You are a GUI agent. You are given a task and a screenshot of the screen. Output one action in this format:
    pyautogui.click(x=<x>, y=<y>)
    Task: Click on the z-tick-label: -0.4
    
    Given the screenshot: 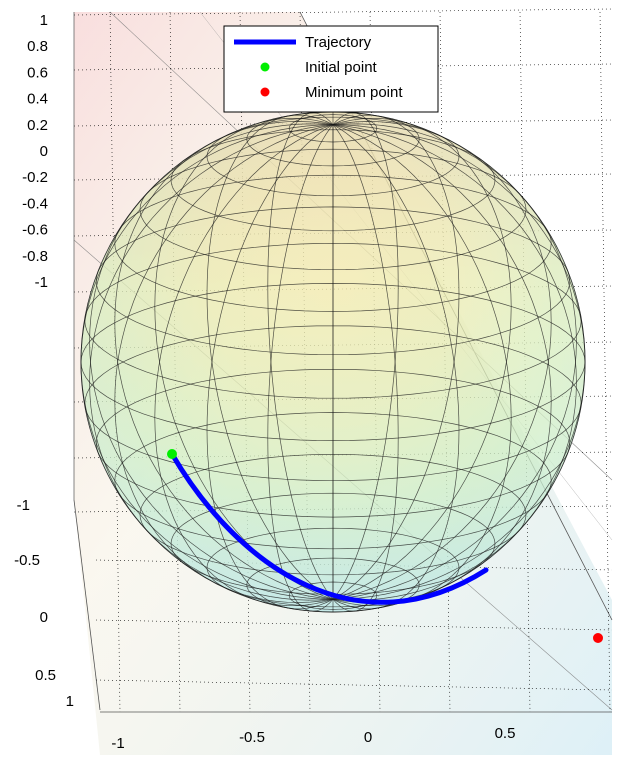 What is the action you would take?
    pyautogui.click(x=35, y=203)
    